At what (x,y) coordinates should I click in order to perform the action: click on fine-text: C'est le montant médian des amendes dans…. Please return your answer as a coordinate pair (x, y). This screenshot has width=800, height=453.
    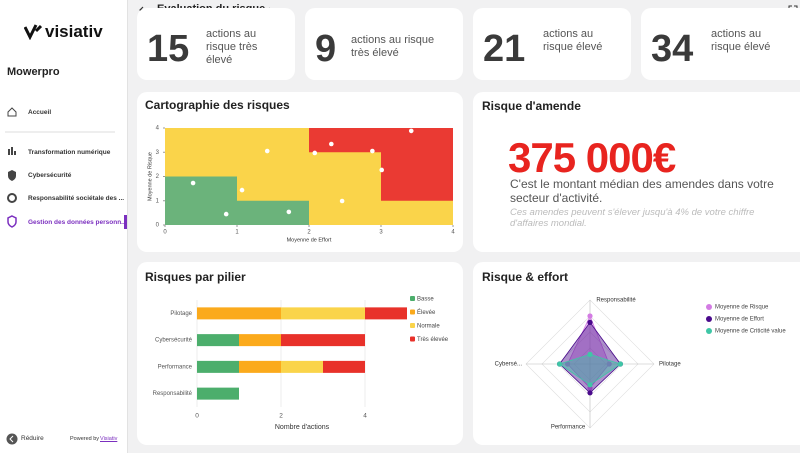
    Looking at the image, I should click on (642, 191).